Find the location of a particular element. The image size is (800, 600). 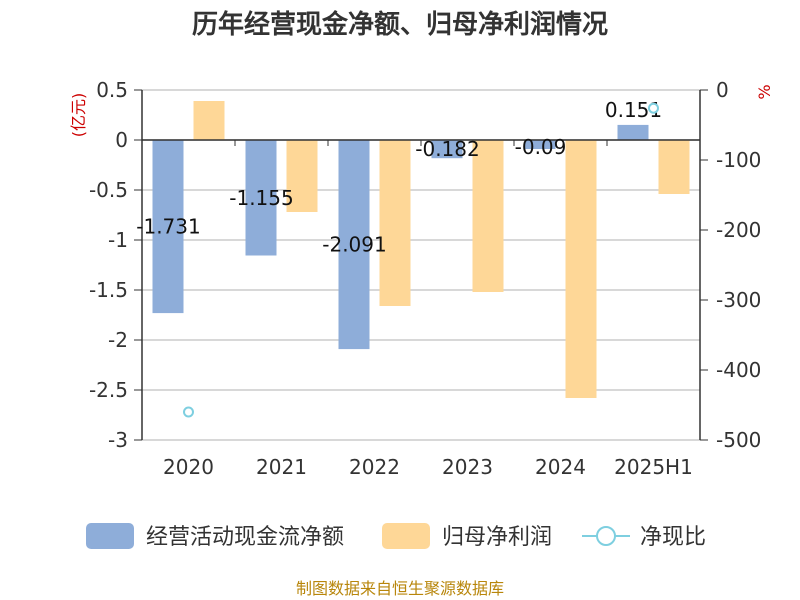

legend-marker-ratio is located at coordinates (606, 536).